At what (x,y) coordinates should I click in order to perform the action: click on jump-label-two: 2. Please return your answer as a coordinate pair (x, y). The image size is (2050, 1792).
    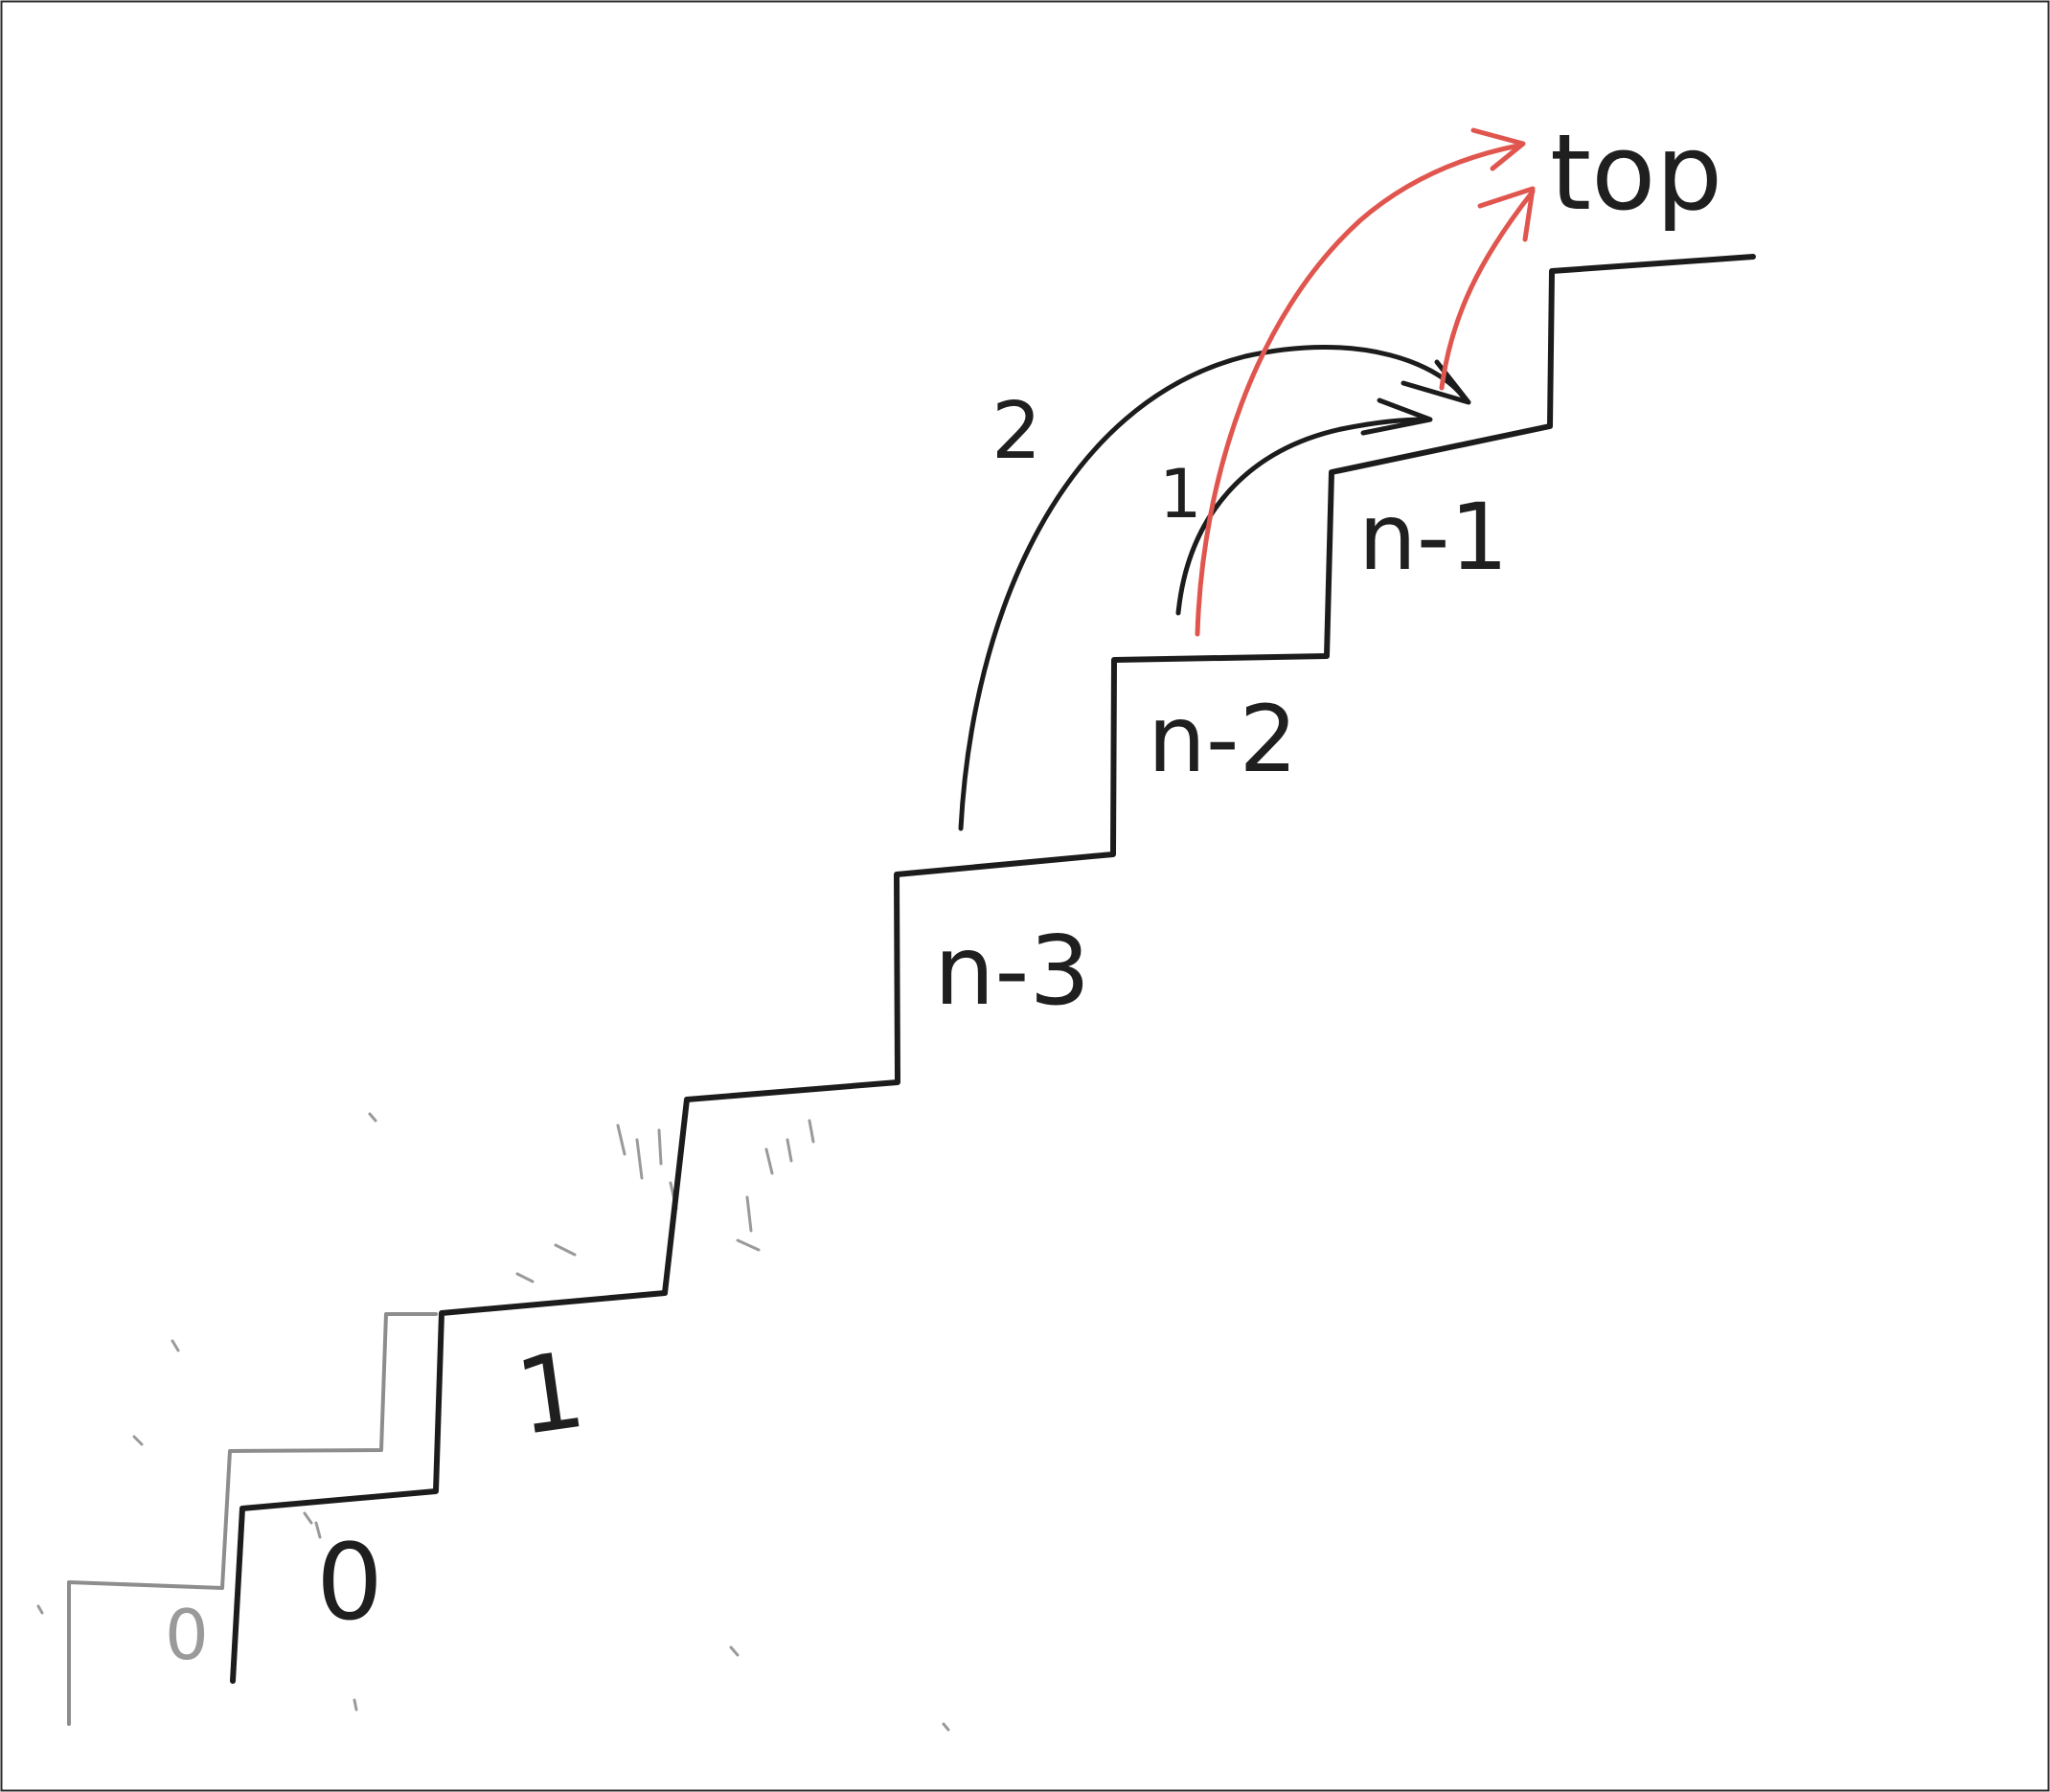
    Looking at the image, I should click on (1016, 431).